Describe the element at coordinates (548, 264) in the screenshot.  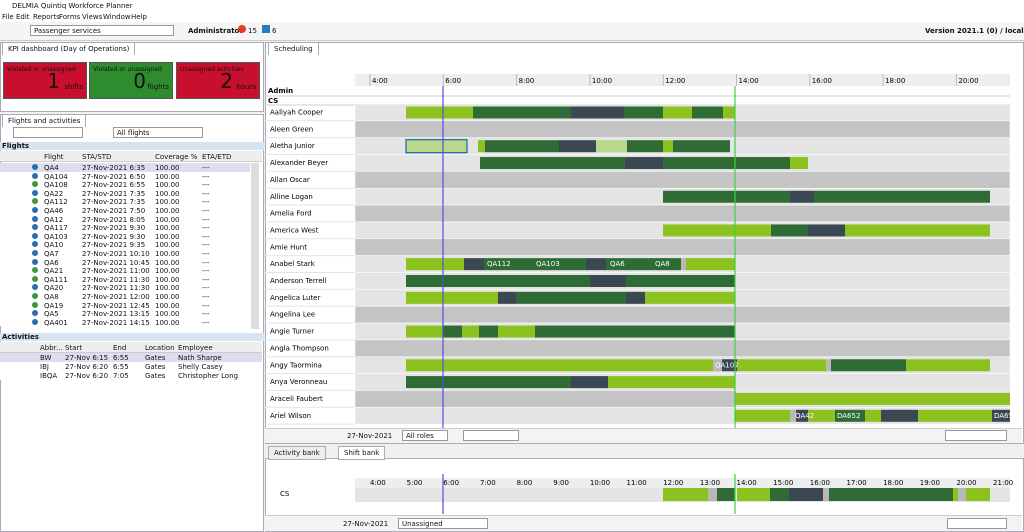
I see `bar-label: QA103` at that location.